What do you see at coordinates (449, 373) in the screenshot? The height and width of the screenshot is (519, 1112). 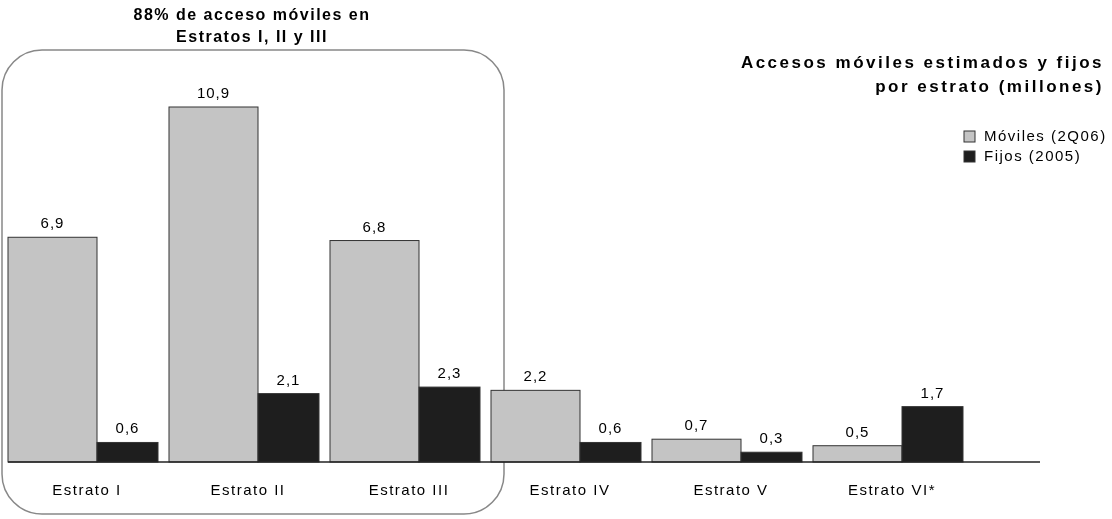 I see `data-label: 2,3` at bounding box center [449, 373].